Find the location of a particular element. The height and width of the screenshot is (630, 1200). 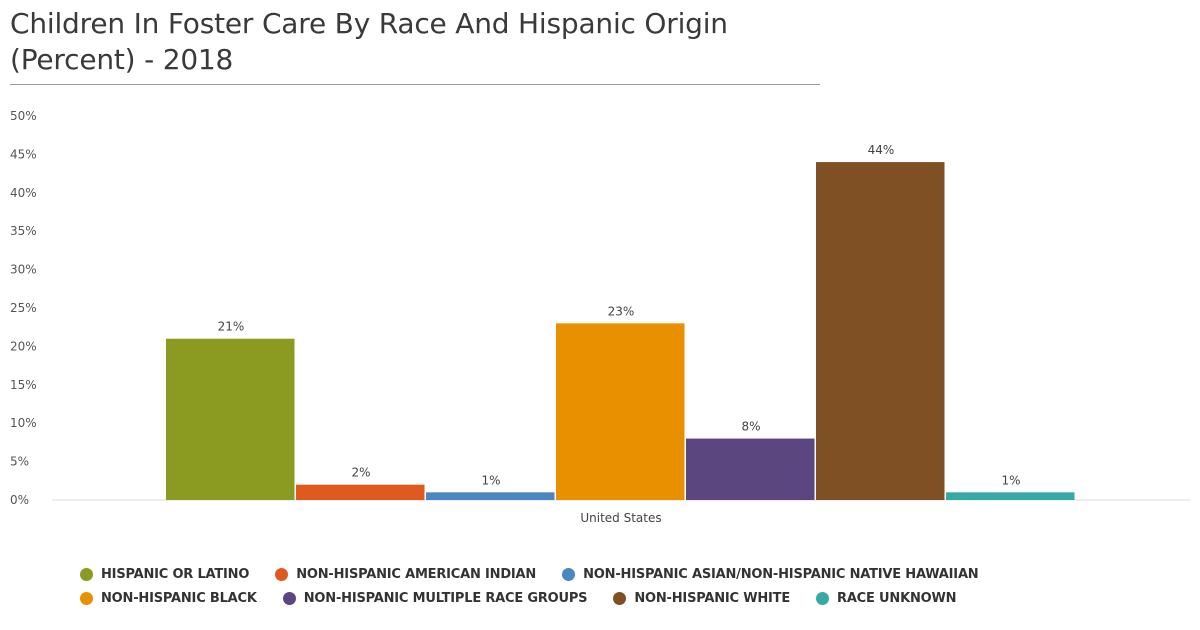

legend-item: NON-HISPANIC AMERICAN INDIAN is located at coordinates (405, 574).